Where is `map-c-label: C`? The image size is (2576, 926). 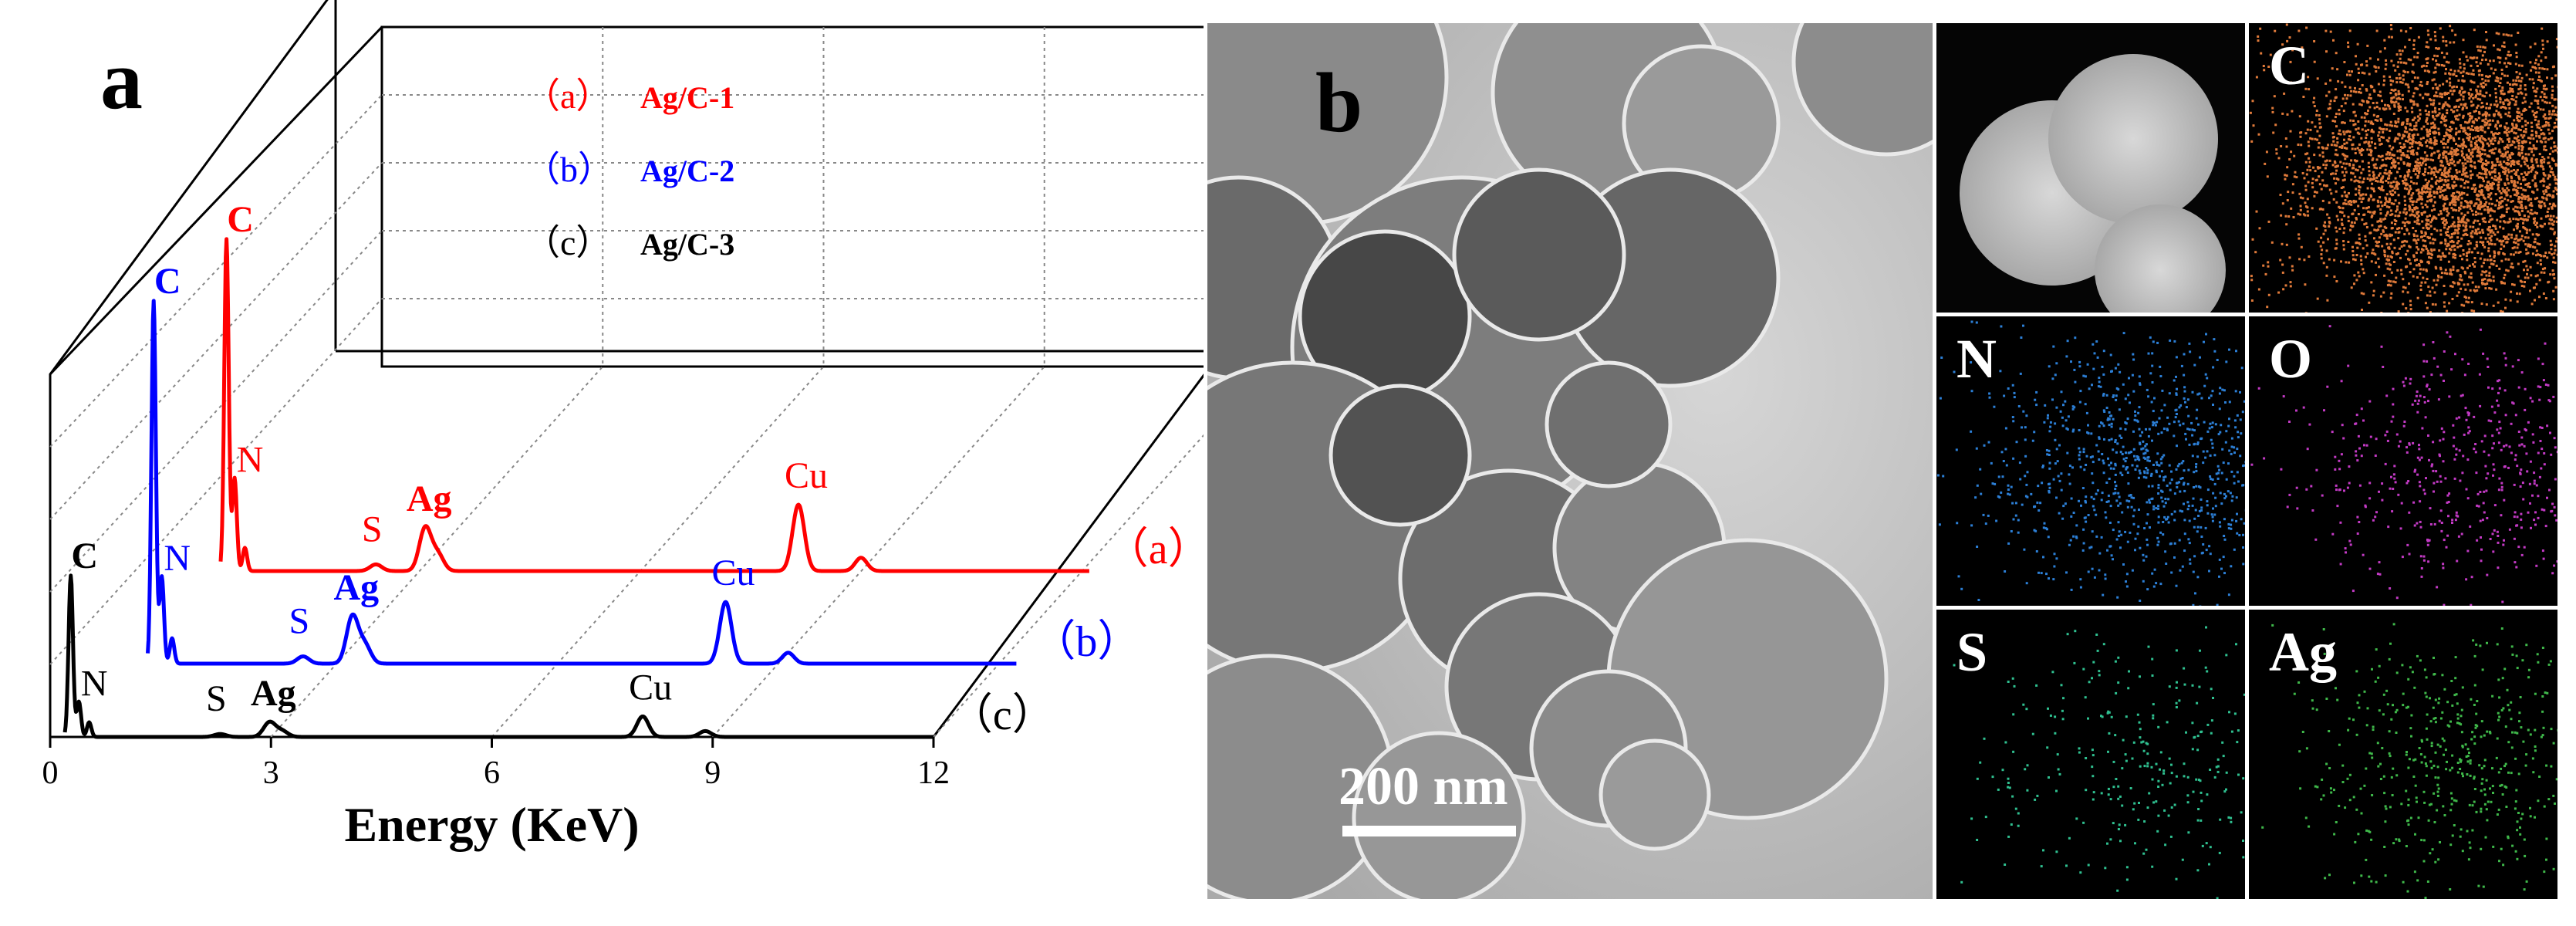 map-c-label: C is located at coordinates (2289, 66).